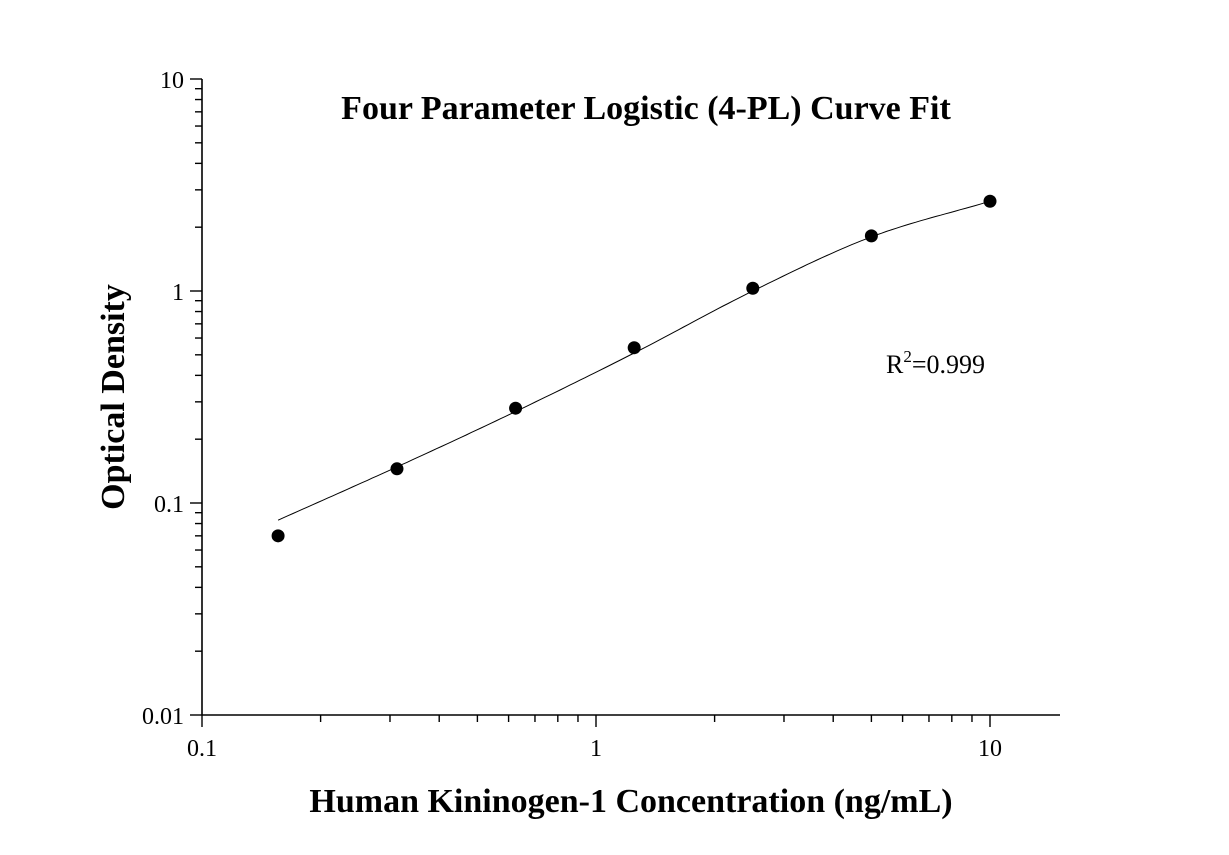  I want to click on y-tick-label: 0.1, so click(169, 505).